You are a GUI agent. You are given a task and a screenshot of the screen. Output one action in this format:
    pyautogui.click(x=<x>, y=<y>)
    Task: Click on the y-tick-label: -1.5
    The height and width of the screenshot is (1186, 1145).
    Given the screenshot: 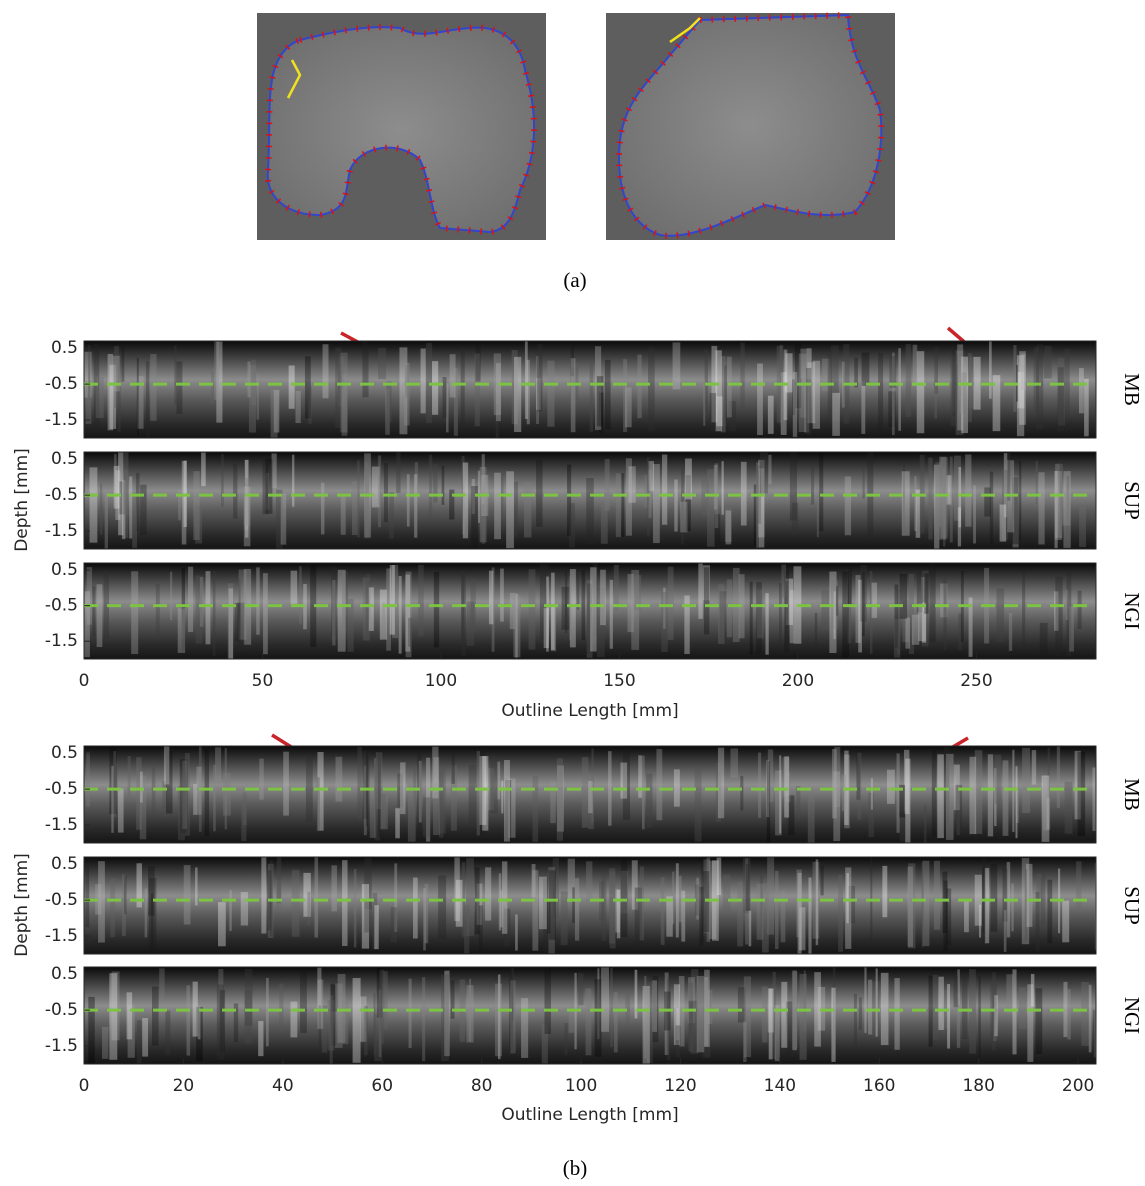 What is the action you would take?
    pyautogui.click(x=61, y=420)
    